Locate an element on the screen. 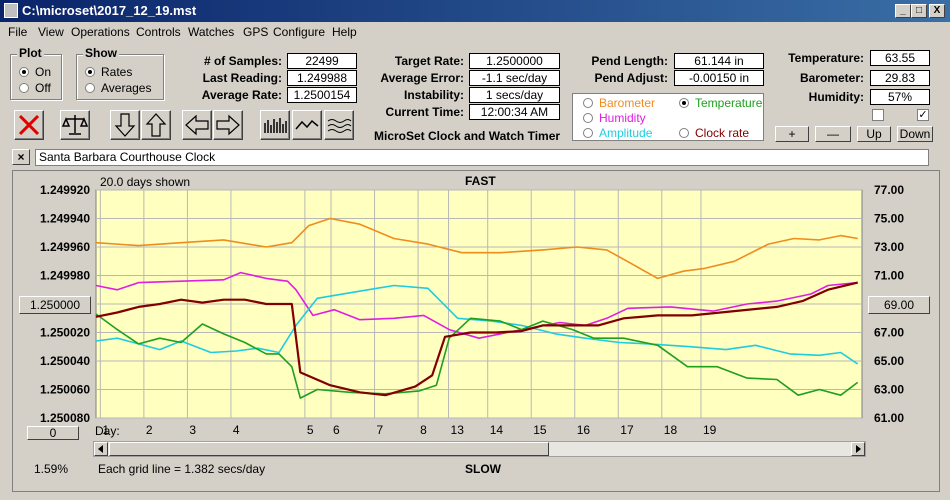 The width and height of the screenshot is (950, 500). menu-view: View is located at coordinates (51, 32).